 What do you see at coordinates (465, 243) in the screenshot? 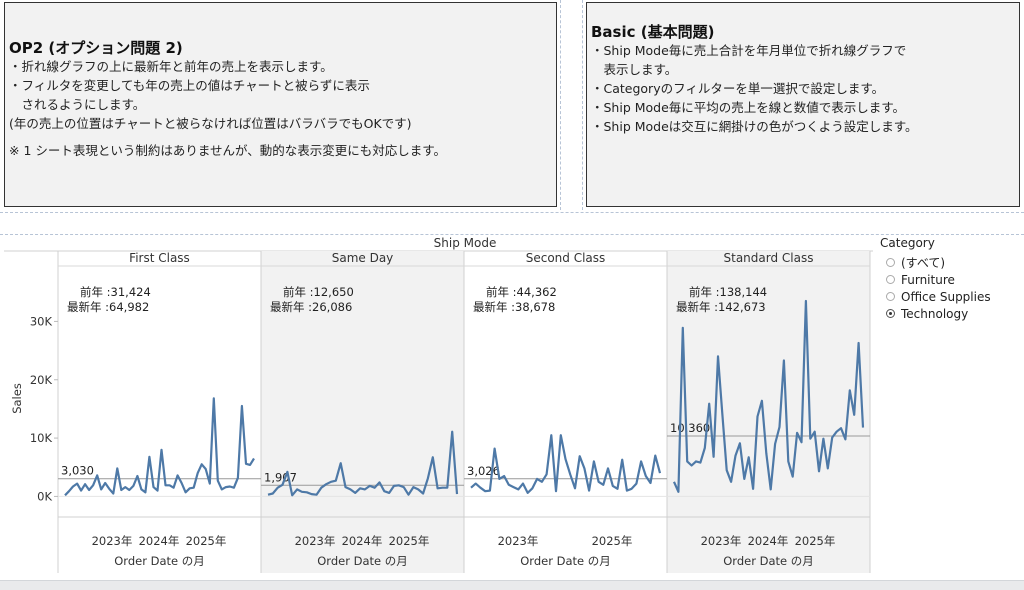
I see `ship-mode-header: Ship Mode` at bounding box center [465, 243].